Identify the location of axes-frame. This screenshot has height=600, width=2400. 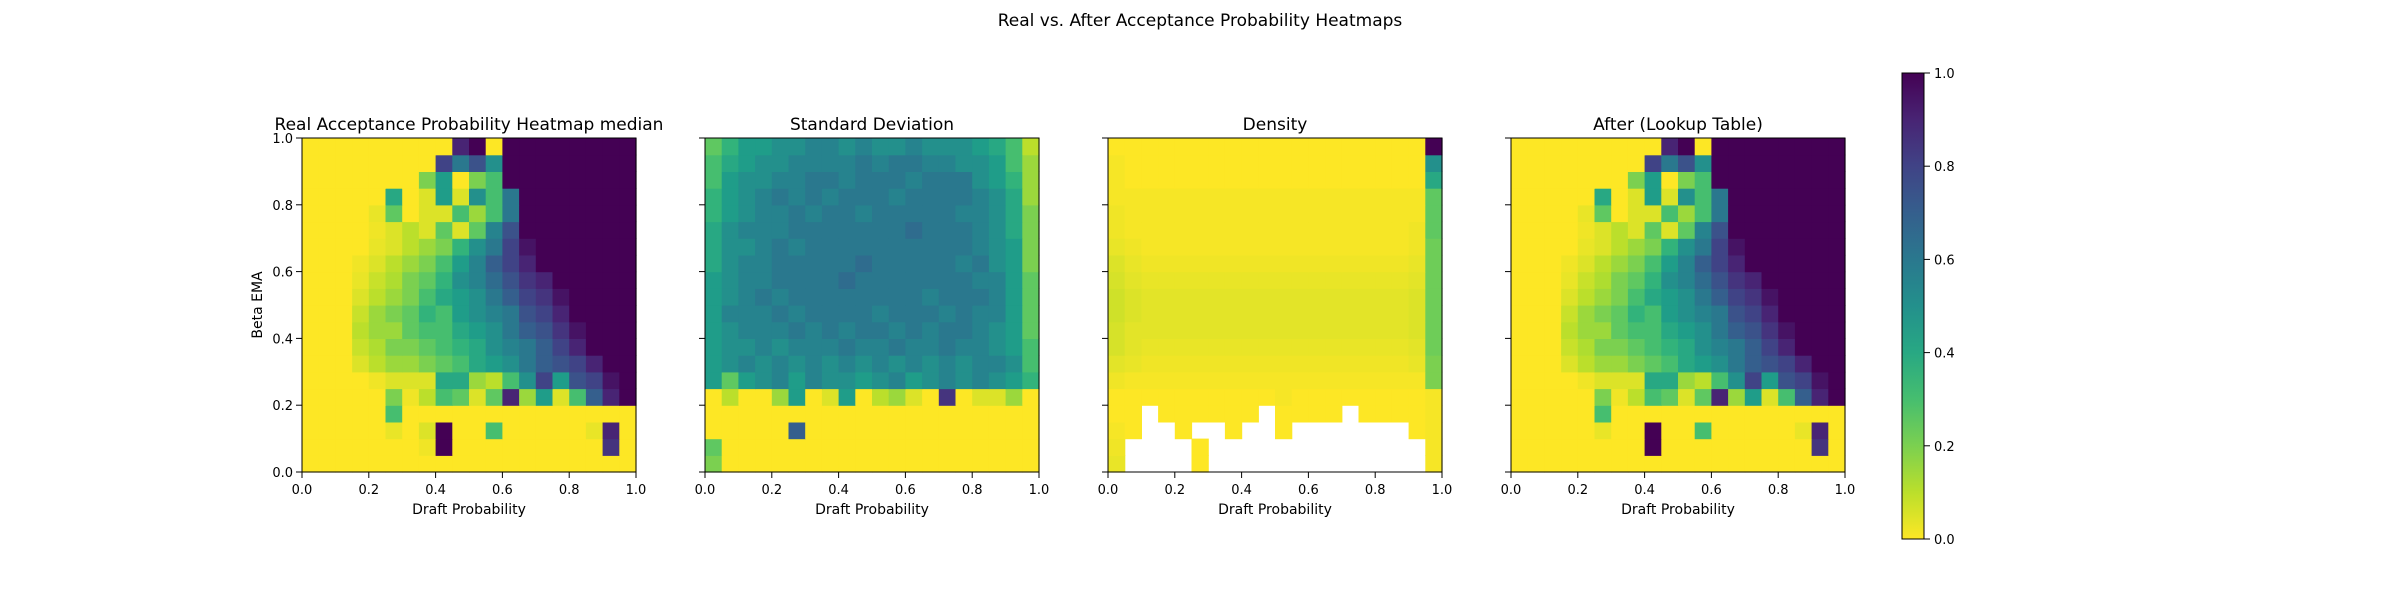
(1678, 305).